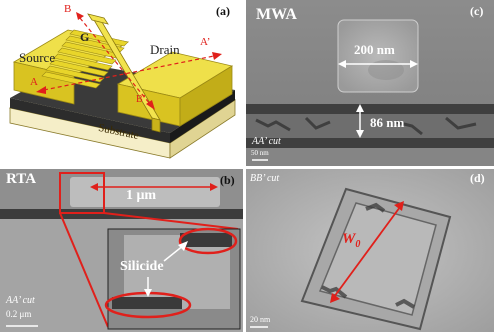 This screenshot has width=494, height=332. Describe the element at coordinates (205, 42) in the screenshot. I see `label-a-prime: A’` at that location.